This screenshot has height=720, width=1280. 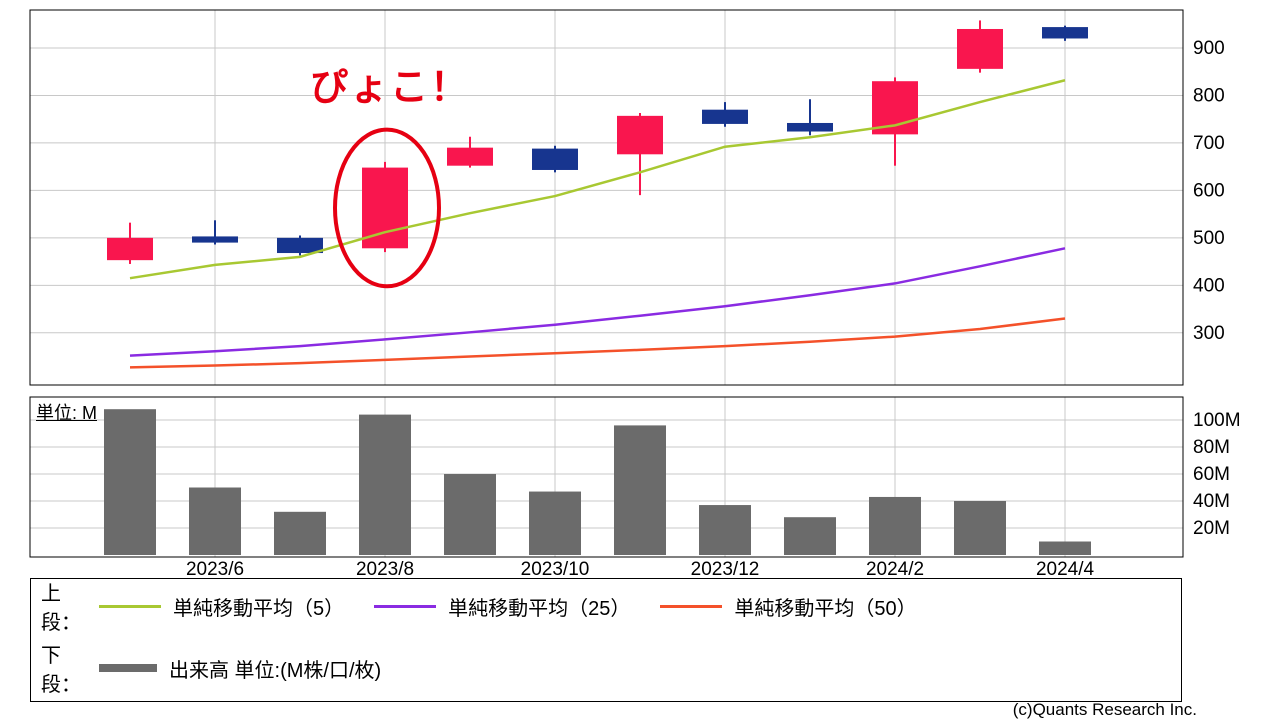 I want to click on price-tick-label: 500, so click(x=1209, y=238).